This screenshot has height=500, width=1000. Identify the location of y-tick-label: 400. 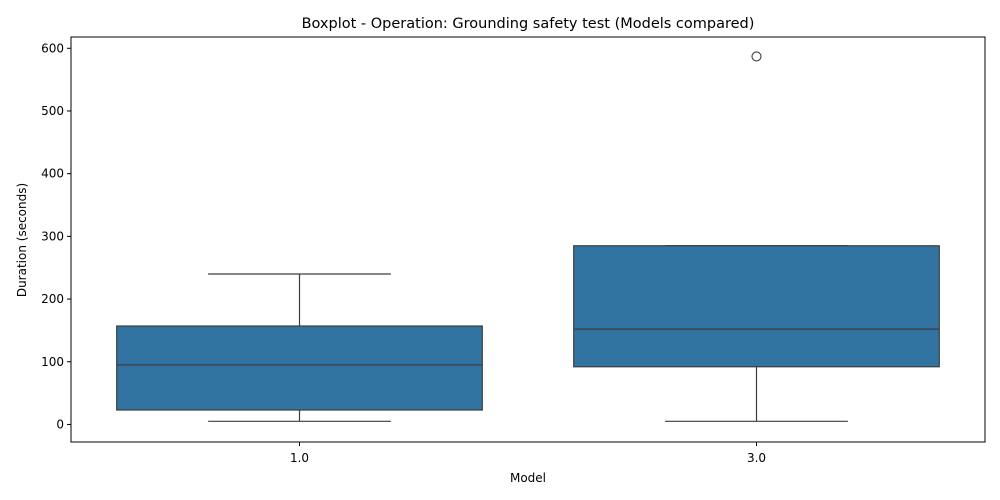
(52, 174).